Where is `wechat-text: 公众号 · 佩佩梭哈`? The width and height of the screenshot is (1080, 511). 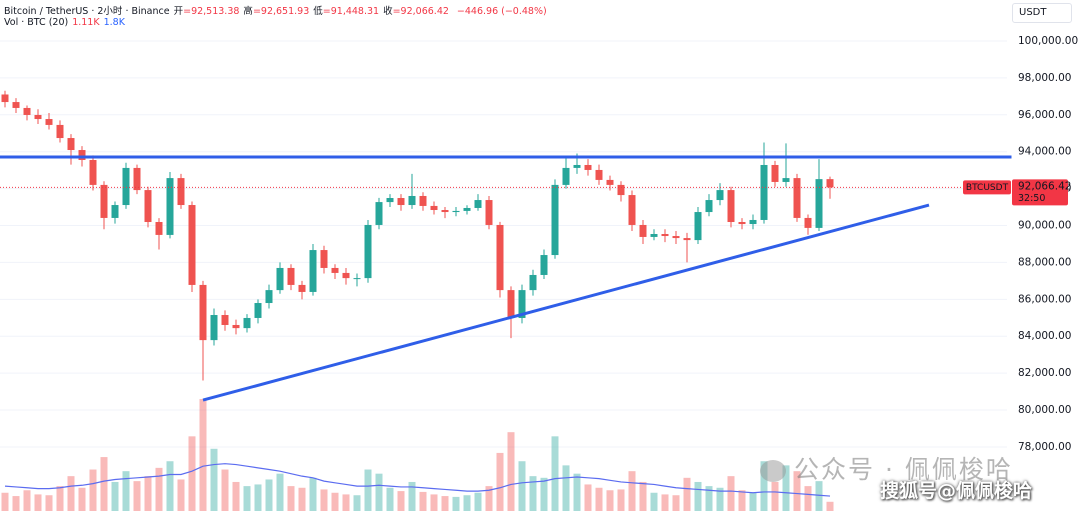
wechat-text: 公众号 · 佩佩梭哈 is located at coordinates (903, 469).